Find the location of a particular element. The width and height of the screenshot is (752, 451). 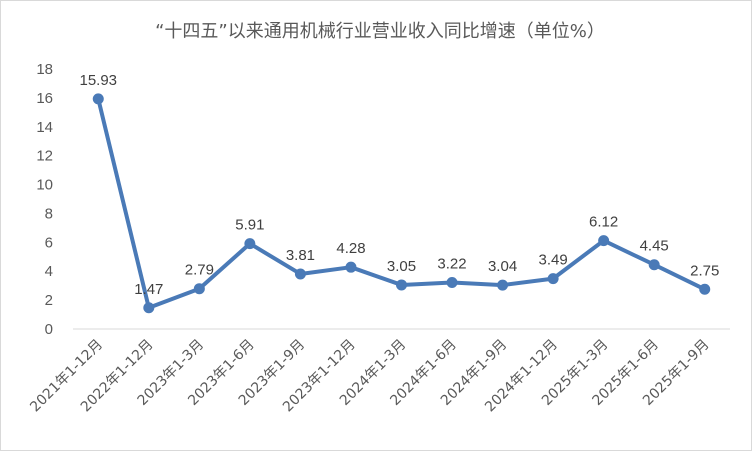

y-tick-label: 10 is located at coordinates (44, 185).